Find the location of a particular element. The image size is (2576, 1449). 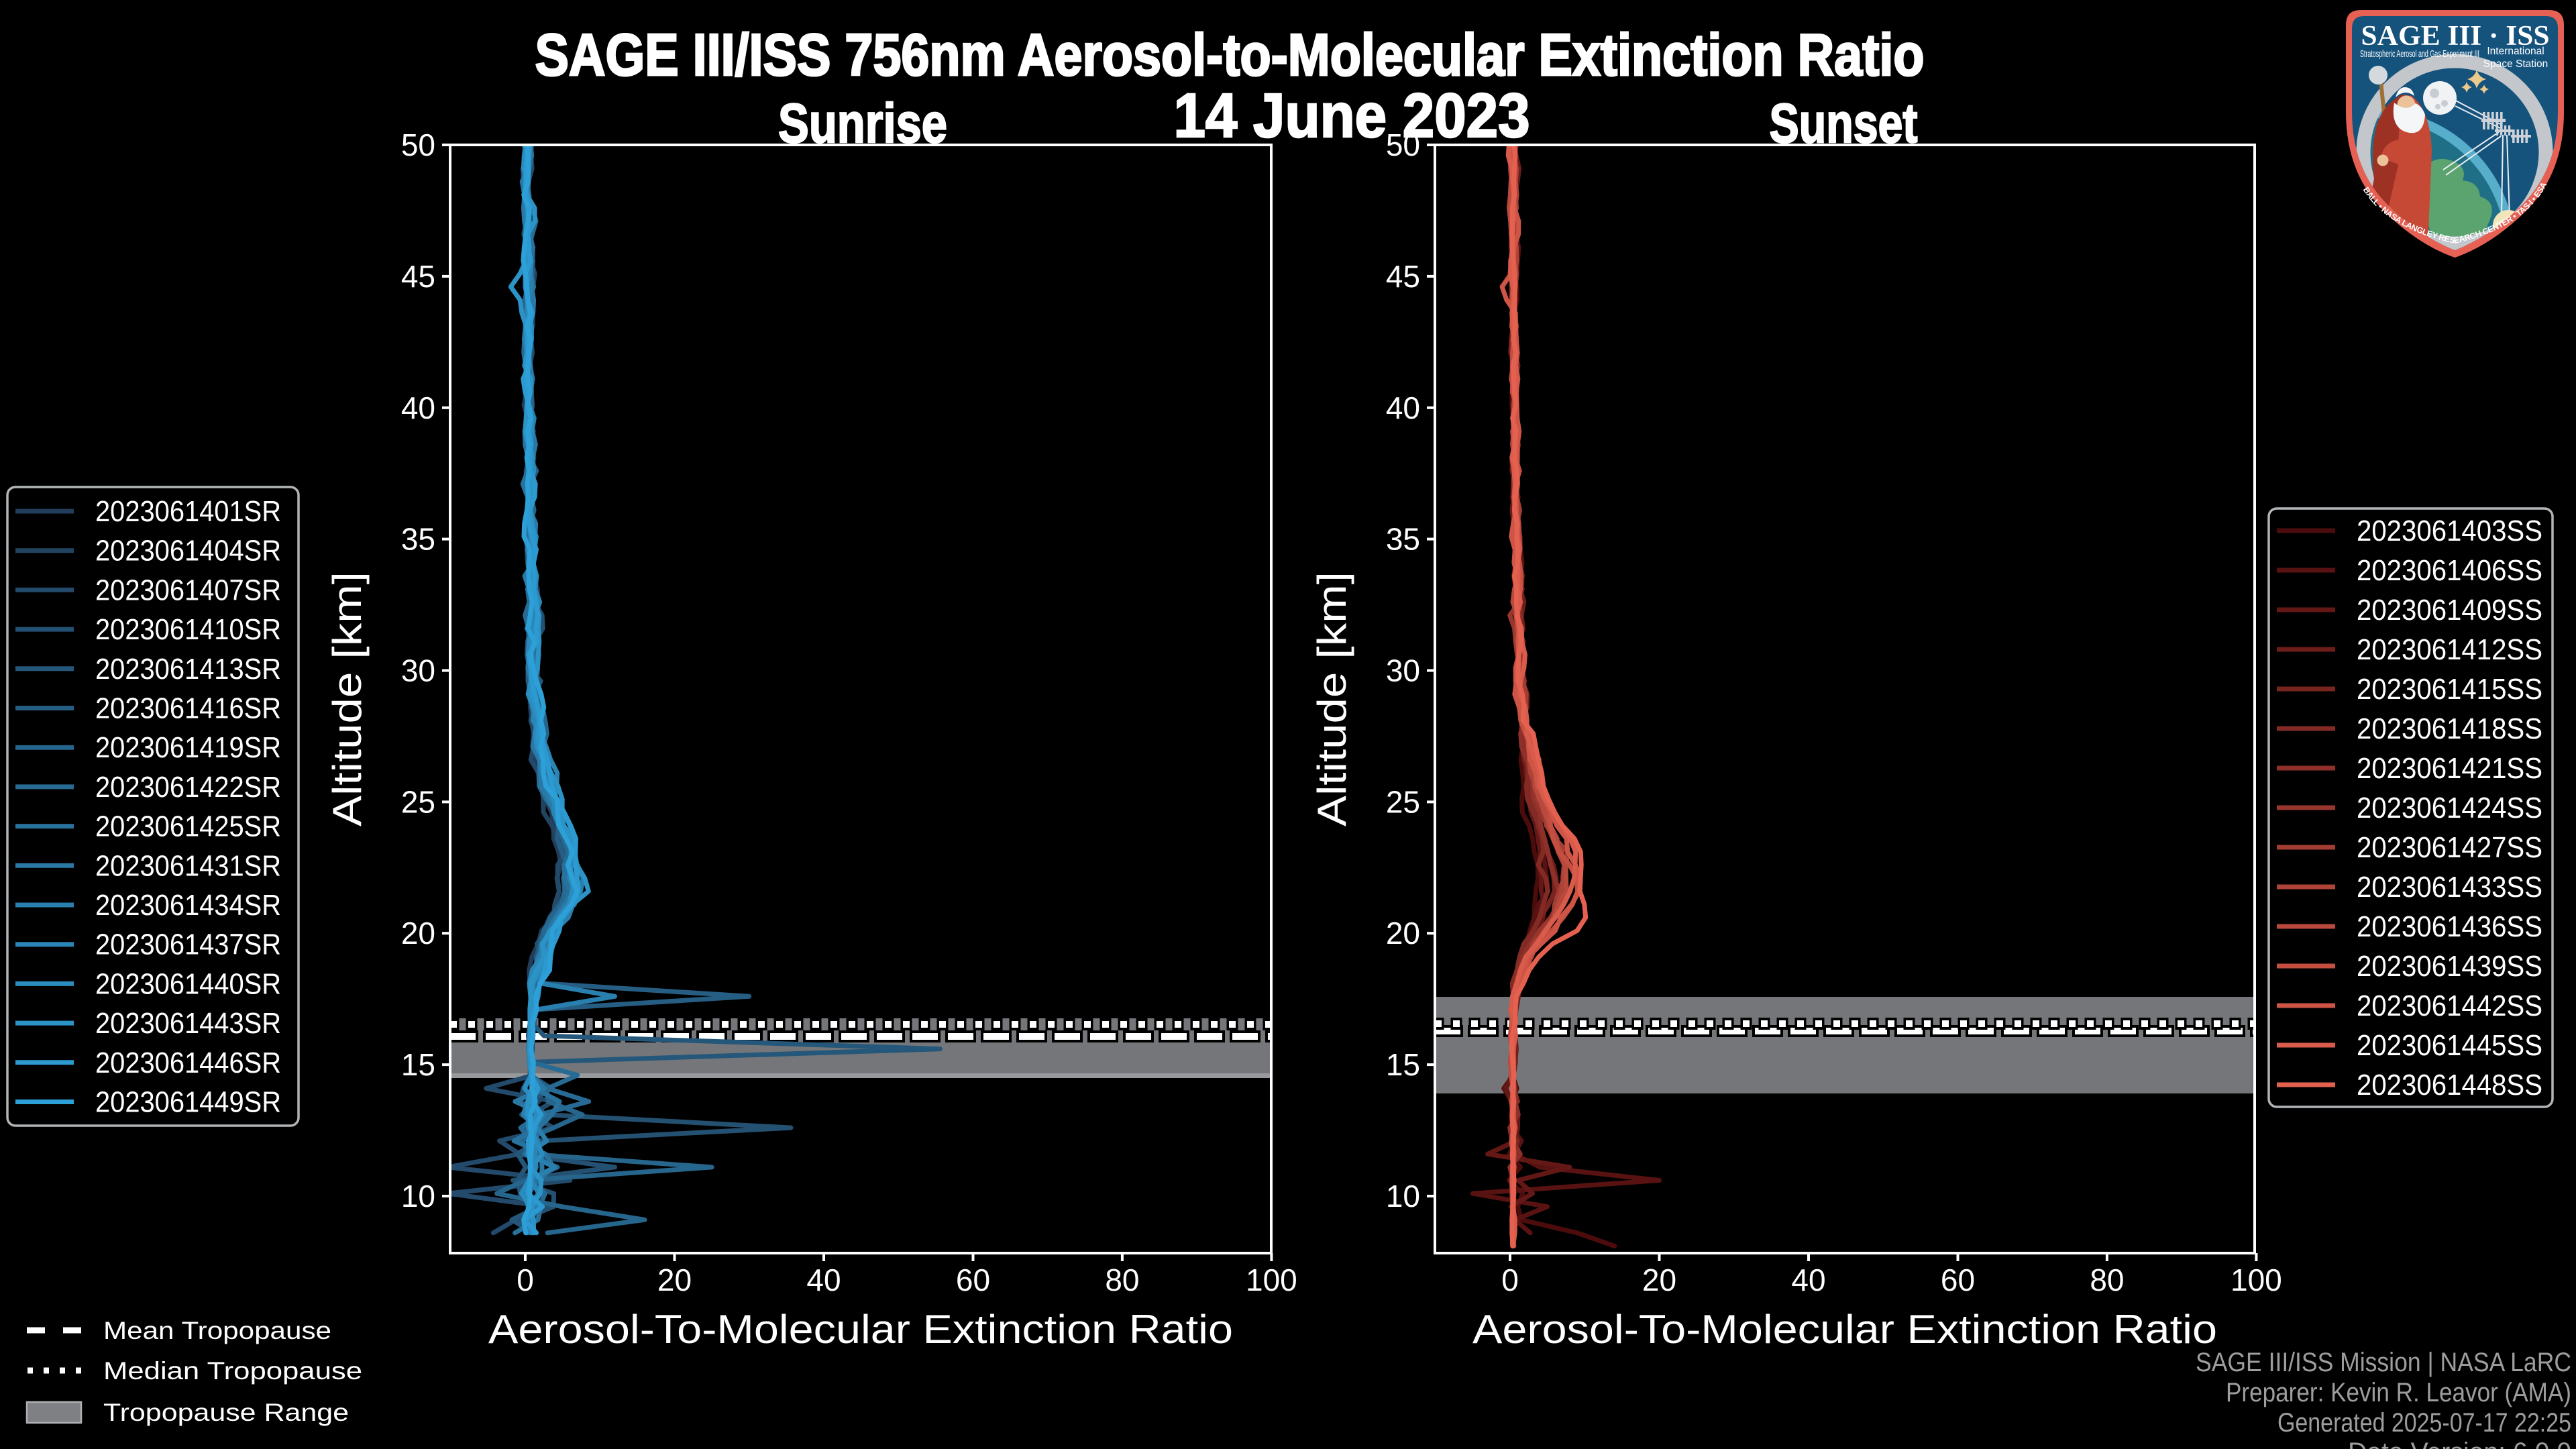

svg-text: 2023061413SR is located at coordinates (188, 669).